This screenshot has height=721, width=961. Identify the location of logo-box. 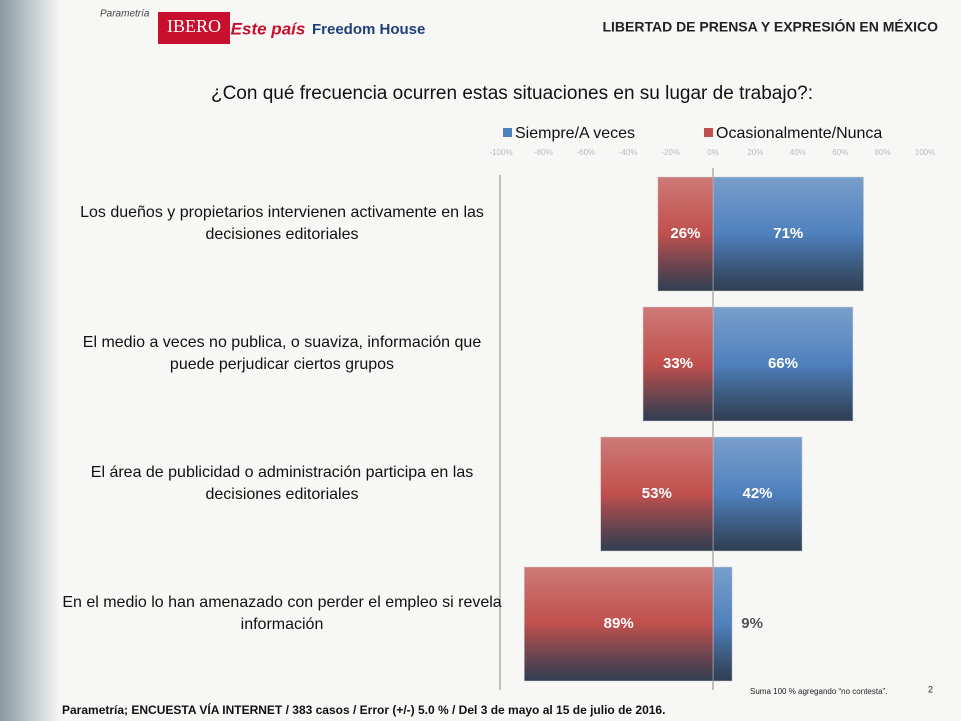
(194, 28).